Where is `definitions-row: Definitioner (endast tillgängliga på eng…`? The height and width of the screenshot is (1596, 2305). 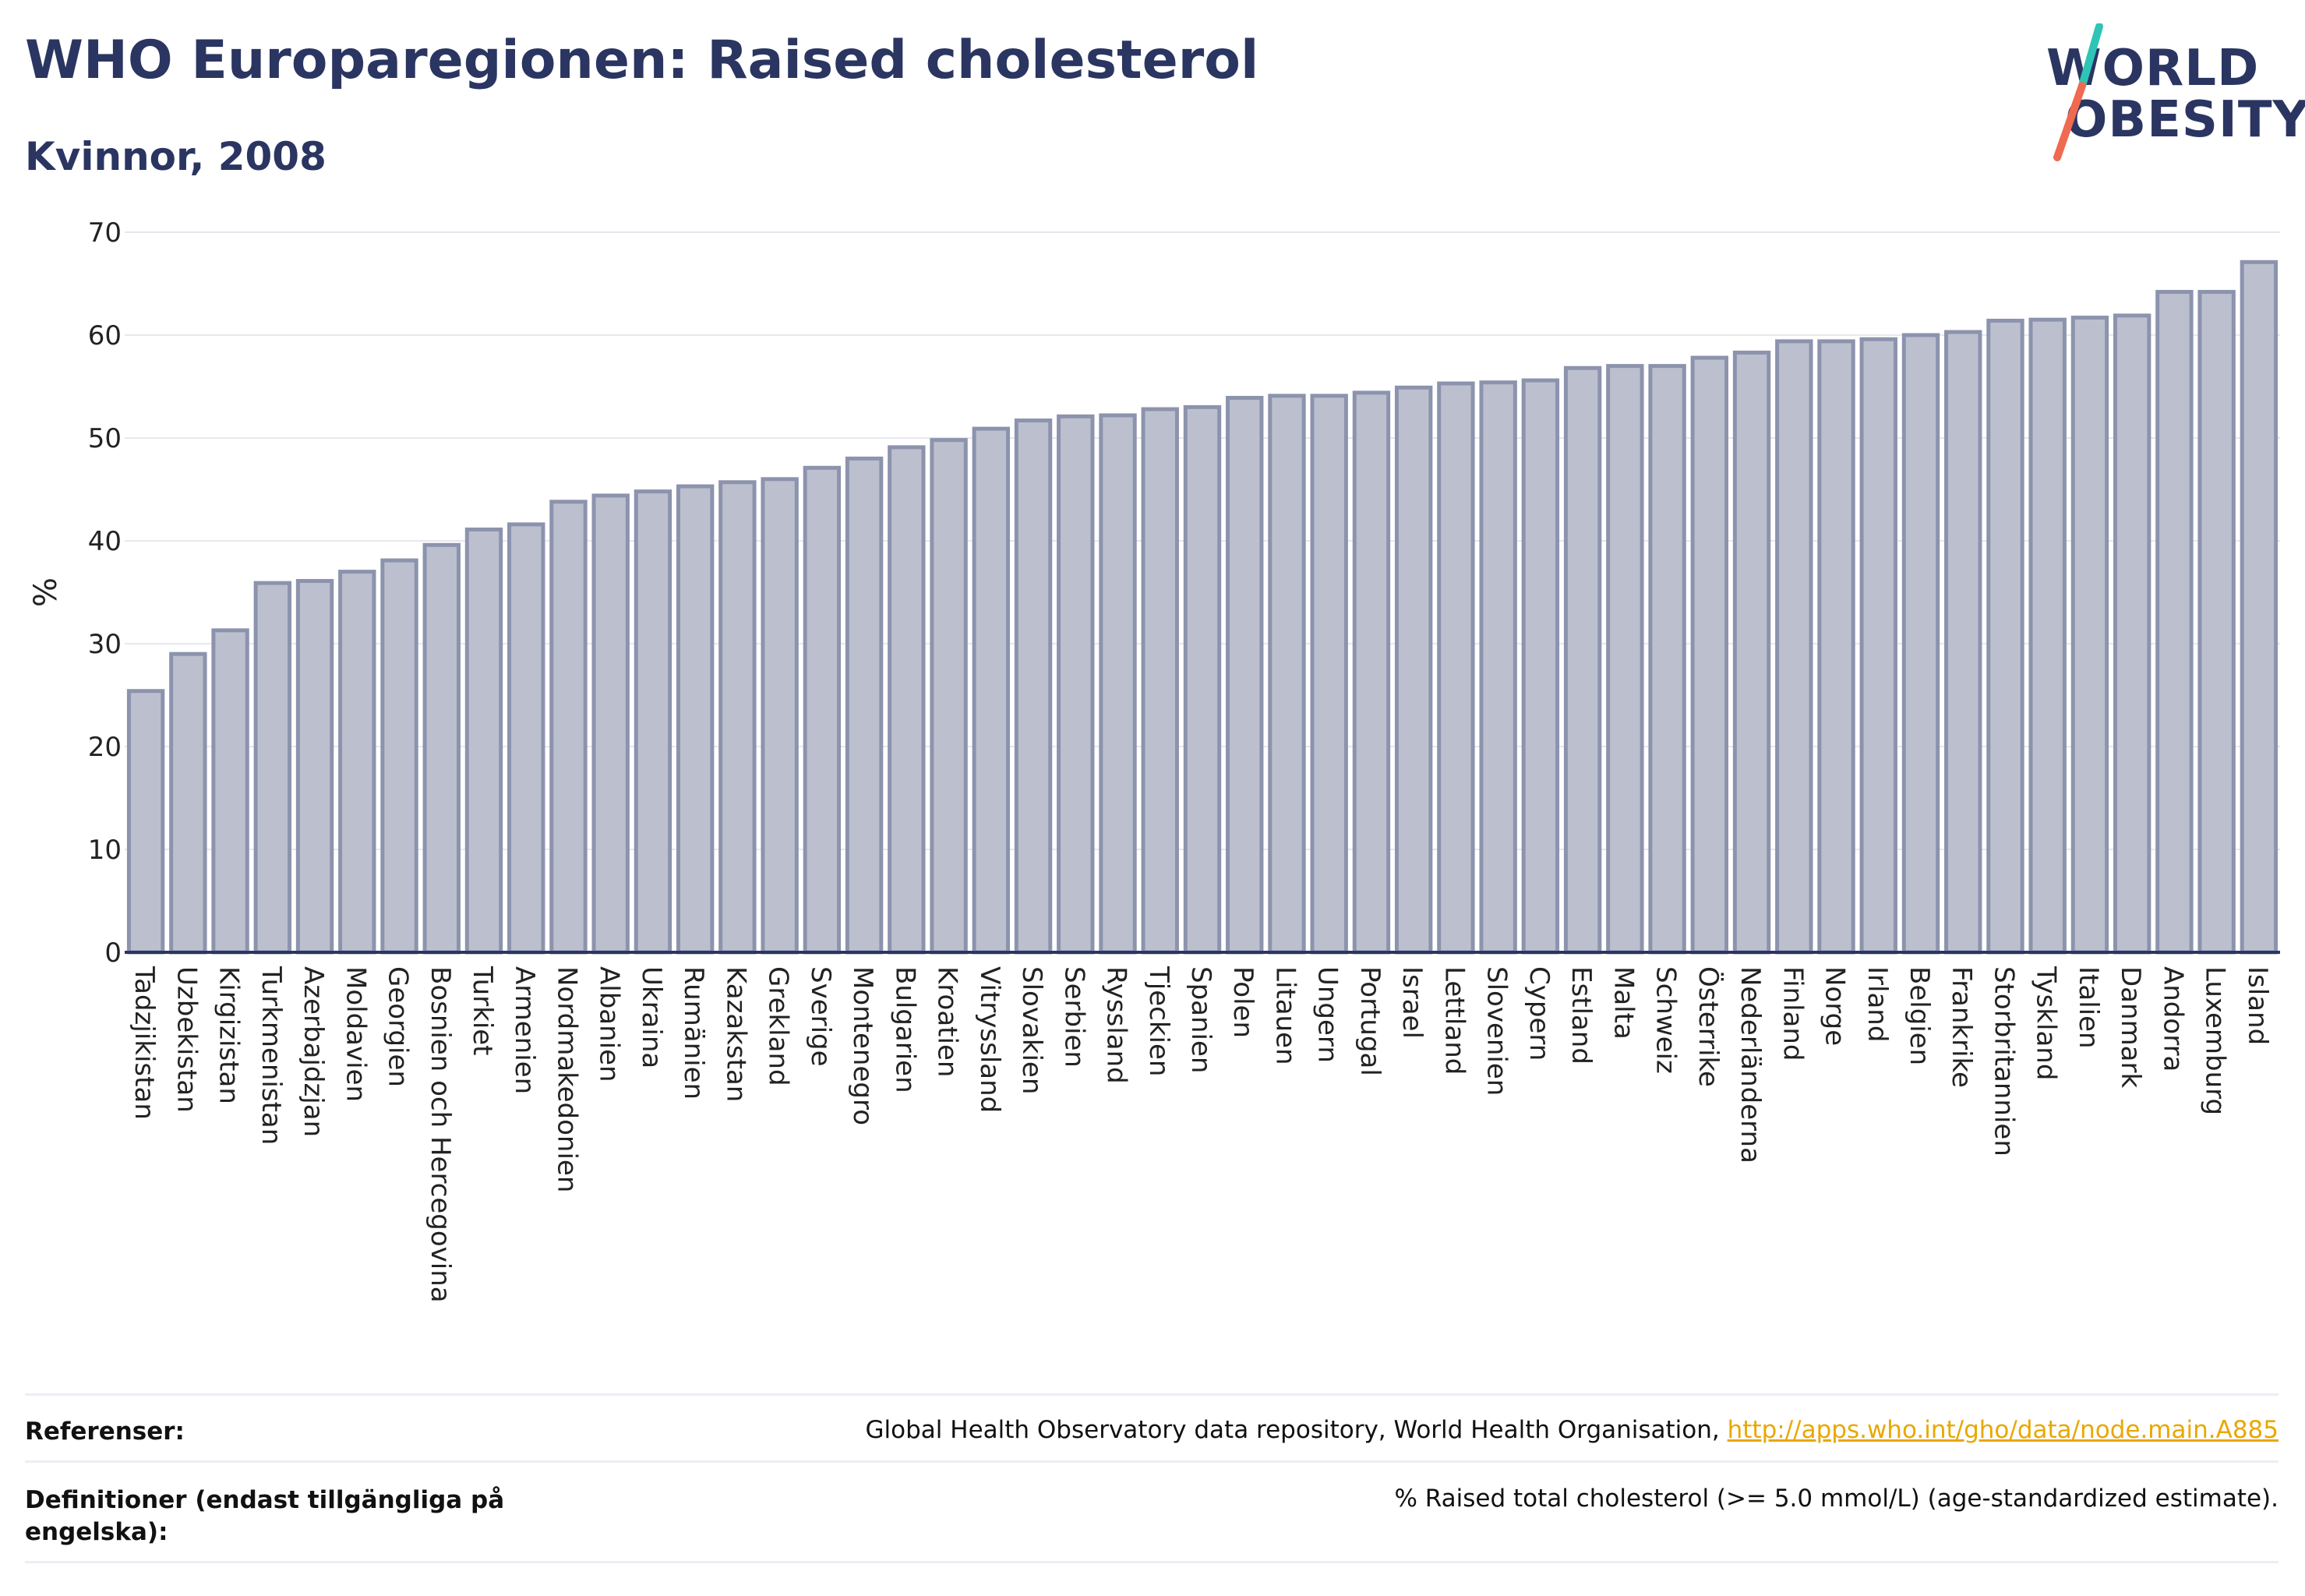 definitions-row: Definitioner (endast tillgängliga på eng… is located at coordinates (1152, 1511).